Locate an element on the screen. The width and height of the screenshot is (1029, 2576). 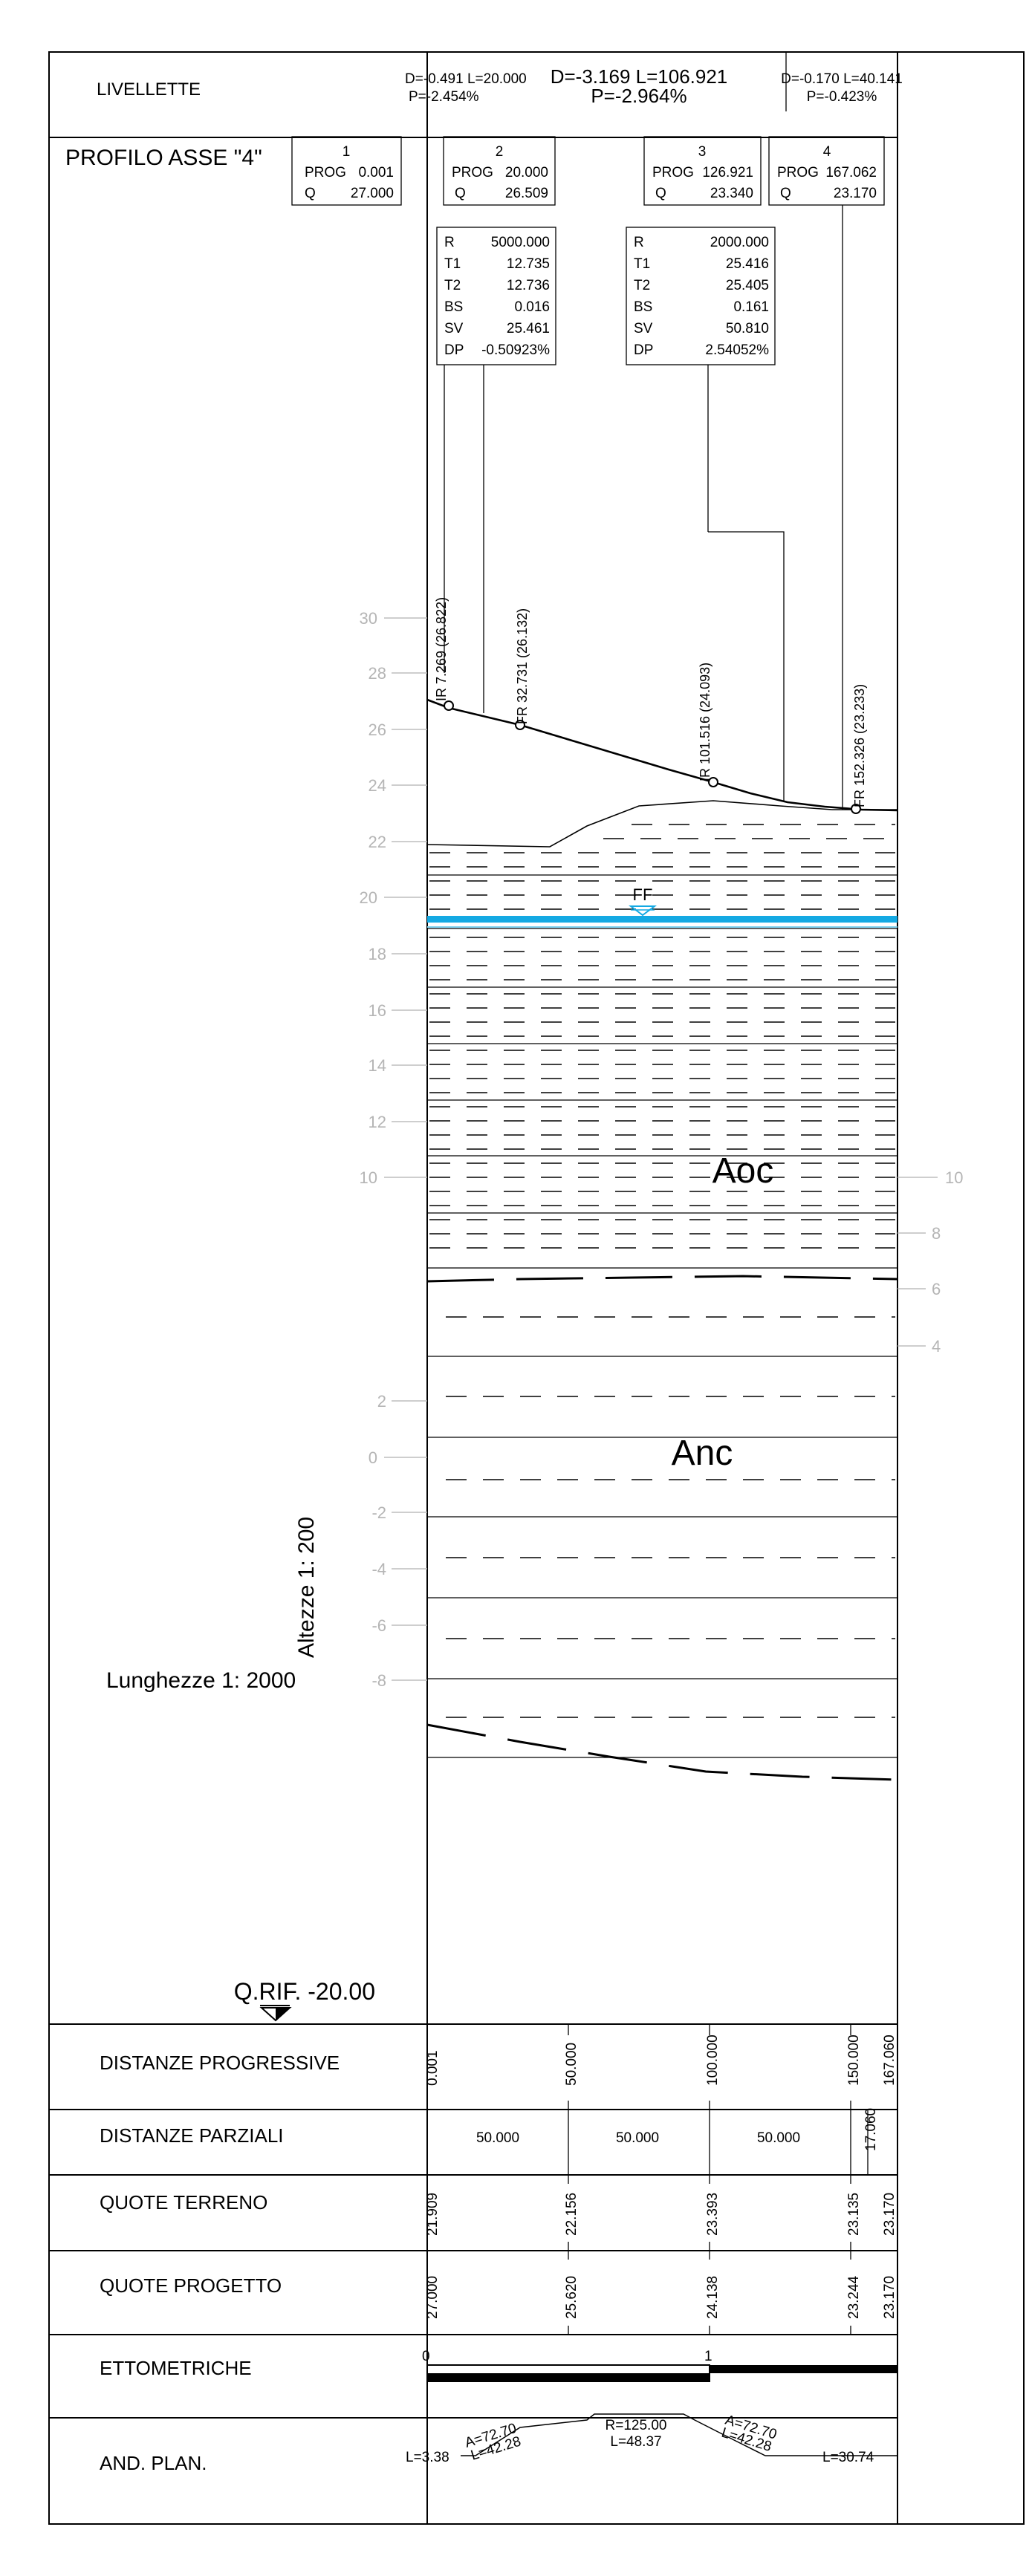
vertex-box-2: 2 PROG 20.000 Q 26.509 is located at coordinates (499, 171).